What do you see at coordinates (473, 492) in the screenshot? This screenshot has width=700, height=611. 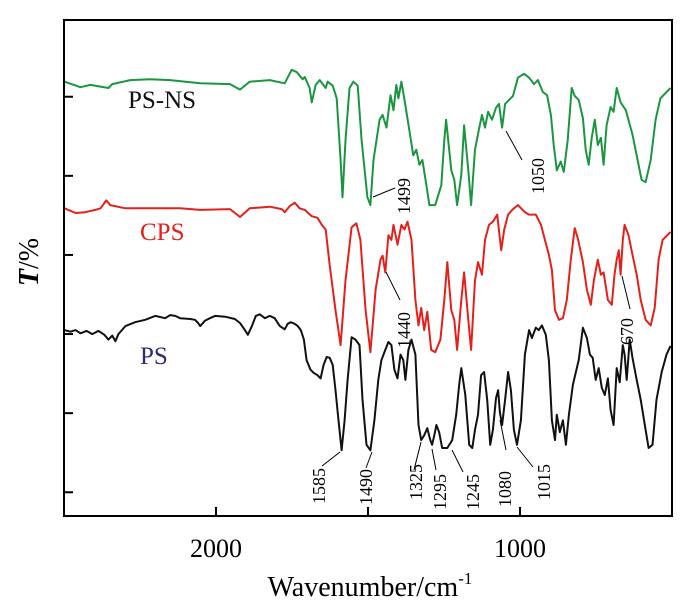 I see `annotation-label: 1245` at bounding box center [473, 492].